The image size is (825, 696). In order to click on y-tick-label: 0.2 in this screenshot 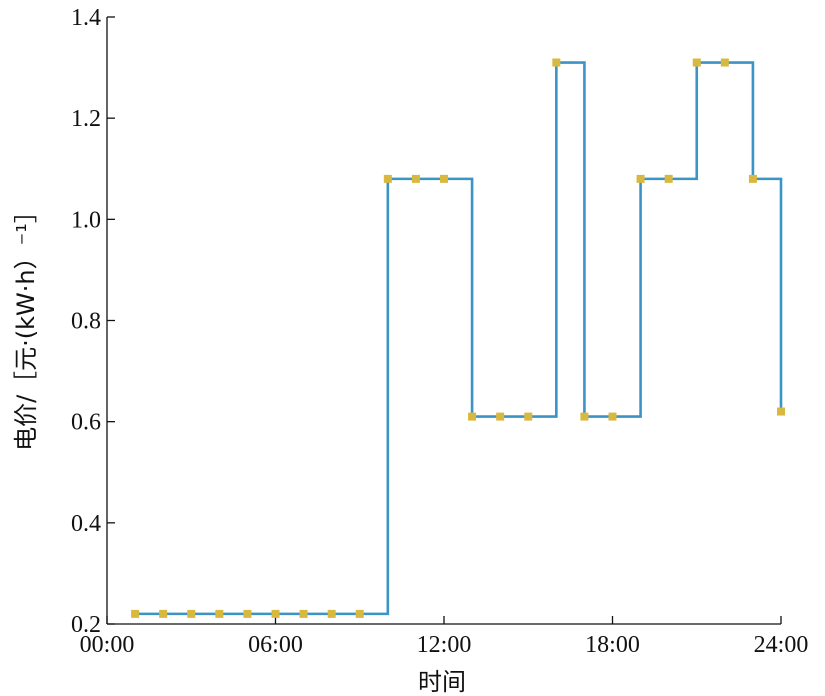, I will do `click(86, 625)`.